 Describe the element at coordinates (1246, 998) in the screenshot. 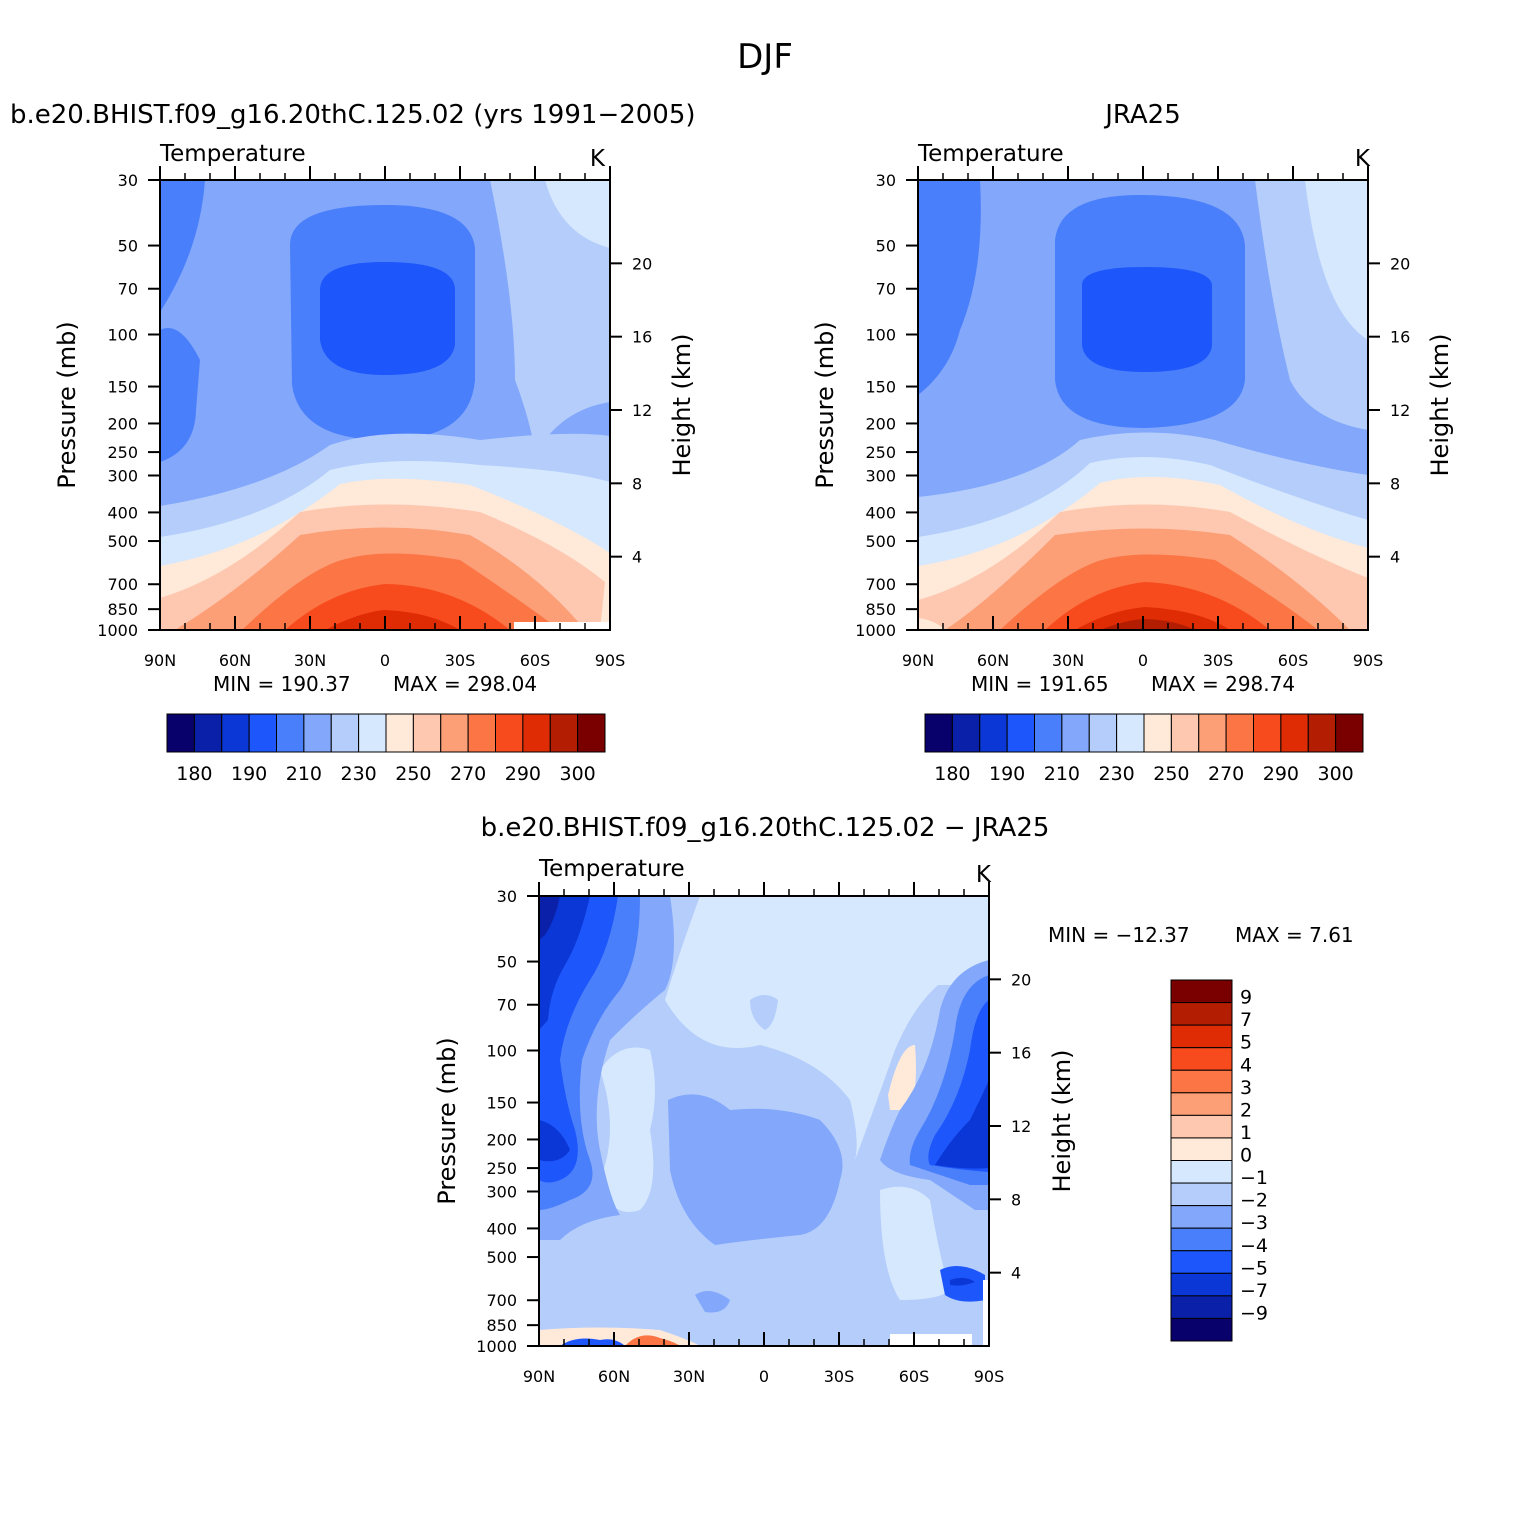

I see `colorbar-tick-label: 9` at that location.